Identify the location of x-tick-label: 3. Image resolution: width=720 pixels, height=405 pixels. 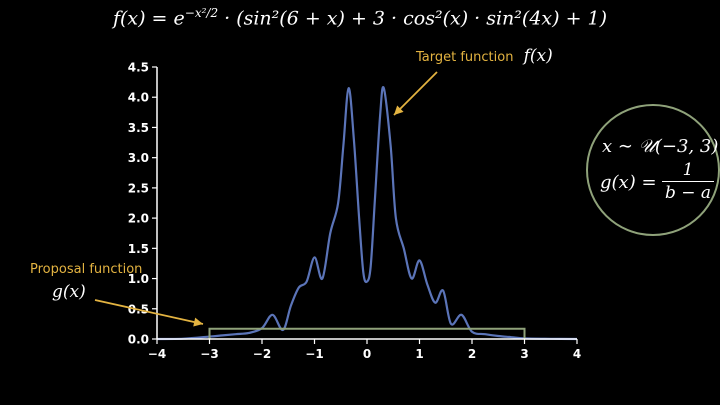
(524, 354).